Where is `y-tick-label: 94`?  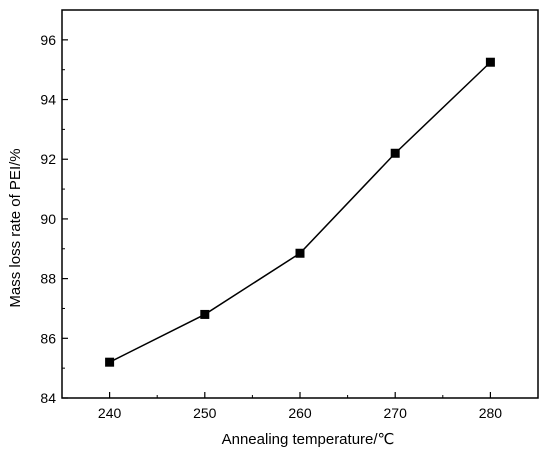
y-tick-label: 94 is located at coordinates (48, 100).